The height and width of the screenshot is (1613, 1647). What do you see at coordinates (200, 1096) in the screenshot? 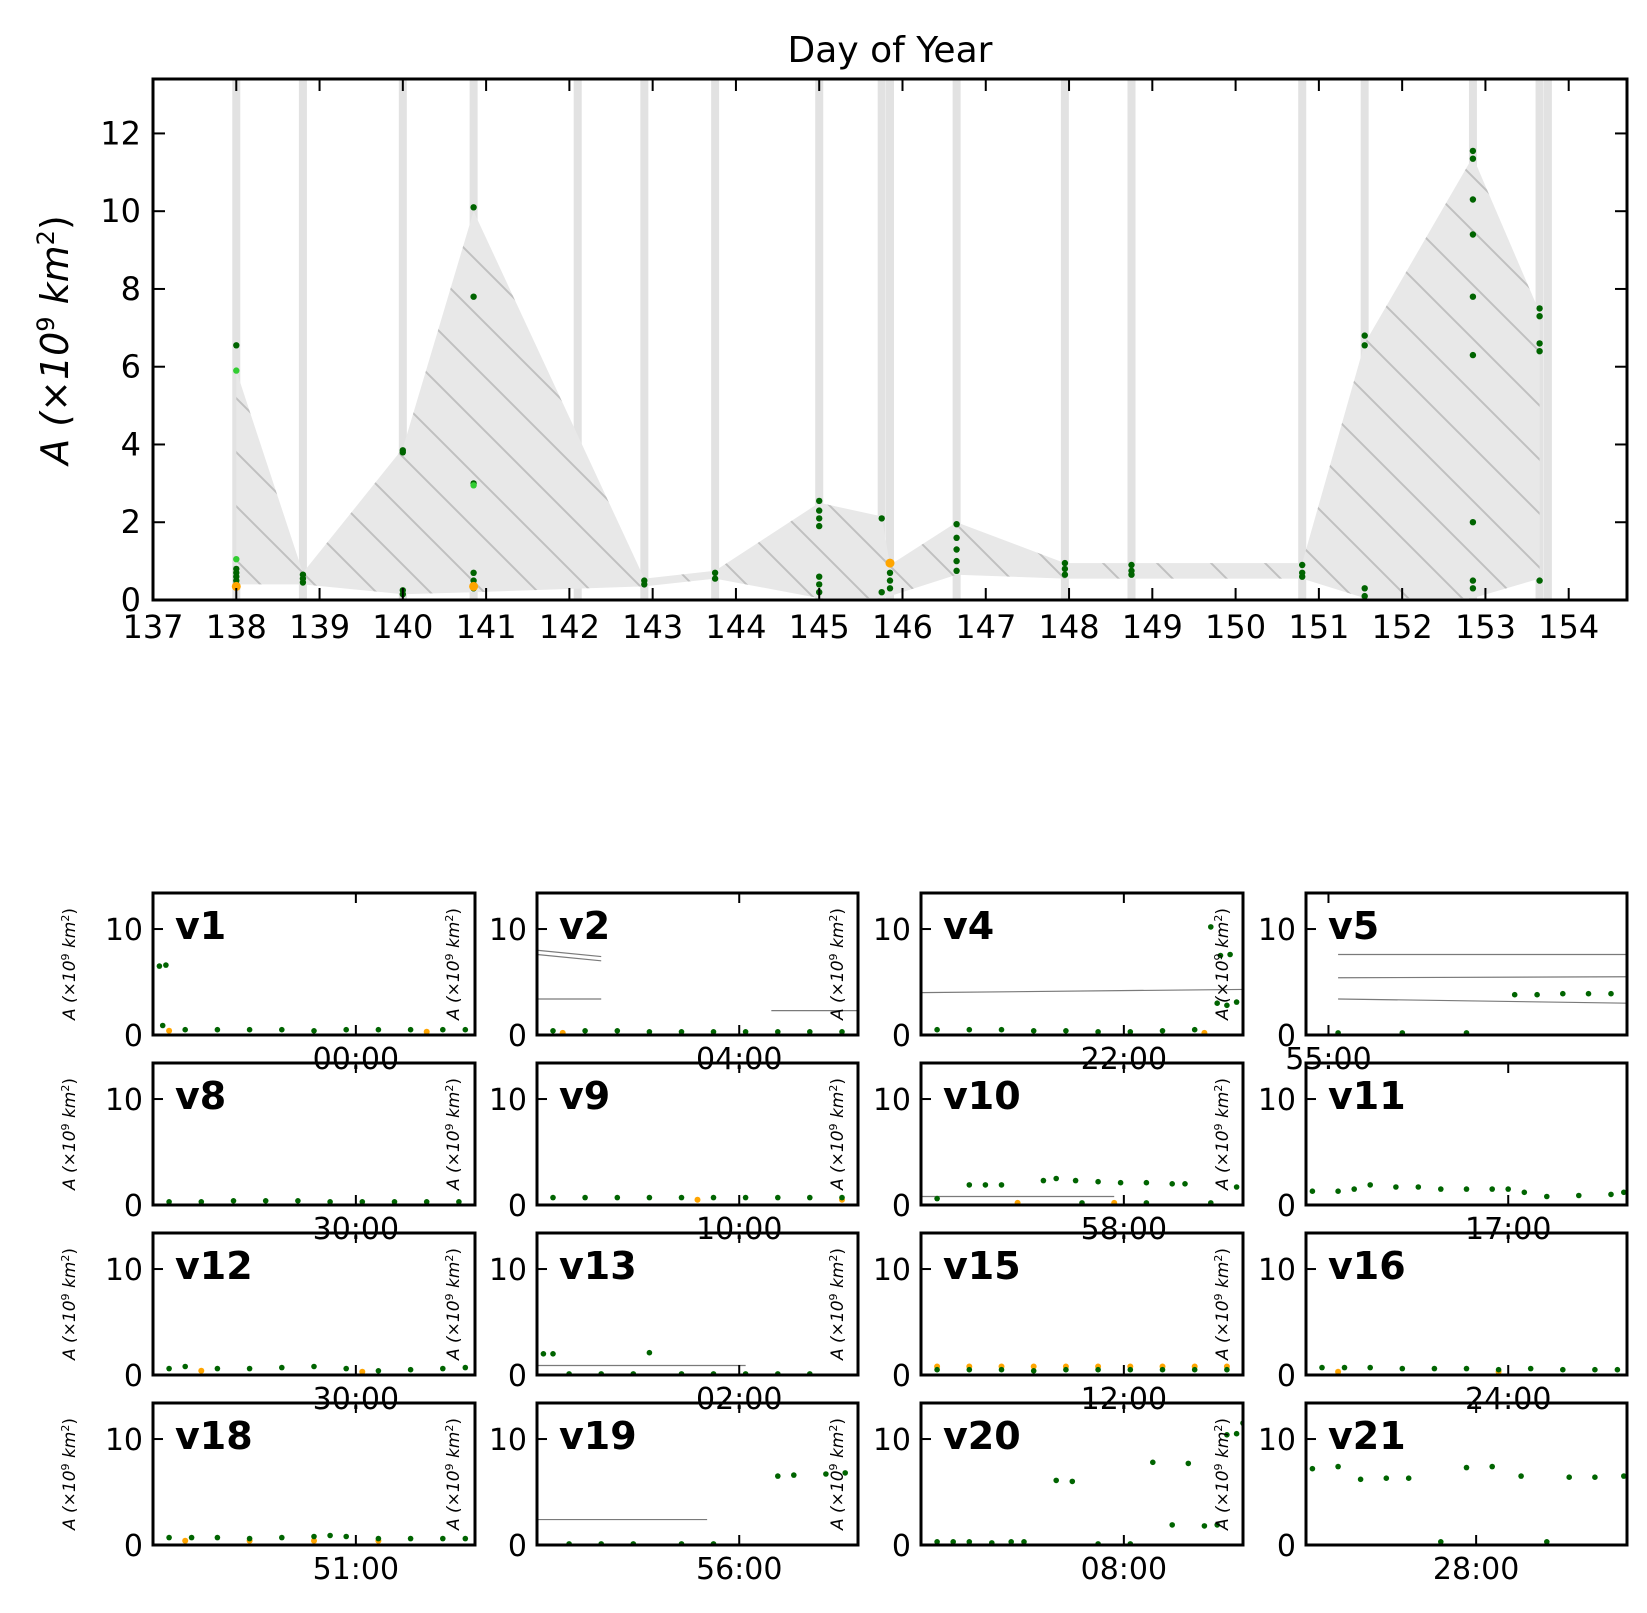
I see `panel-label: v8` at bounding box center [200, 1096].